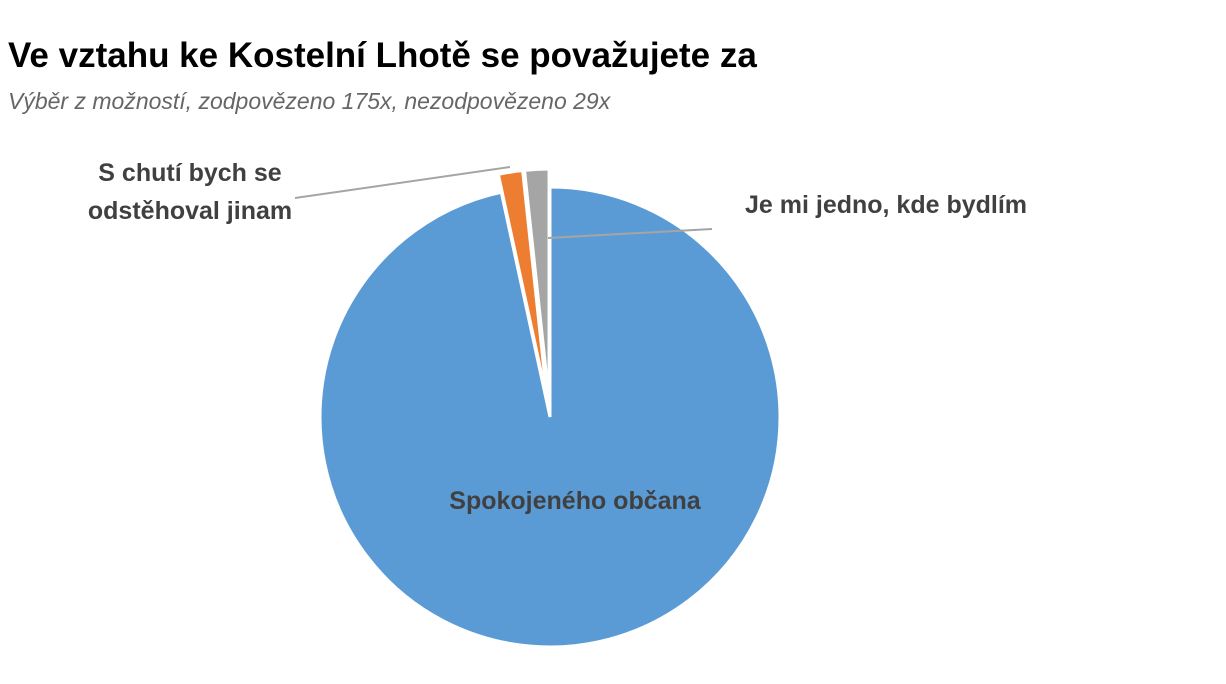 The height and width of the screenshot is (684, 1226). I want to click on slice-label: Spokojeného občana, so click(575, 501).